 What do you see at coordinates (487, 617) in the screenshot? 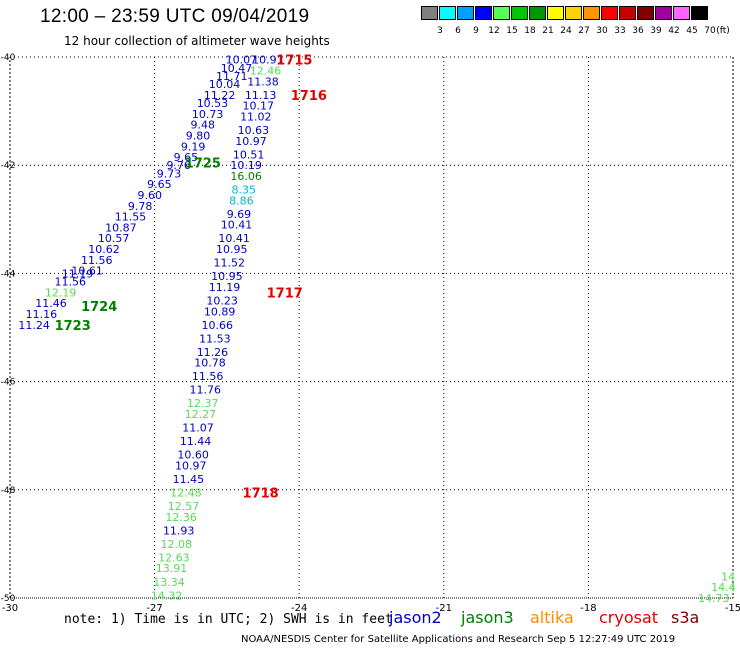
I see `legend-item-jason3: jason3` at bounding box center [487, 617].